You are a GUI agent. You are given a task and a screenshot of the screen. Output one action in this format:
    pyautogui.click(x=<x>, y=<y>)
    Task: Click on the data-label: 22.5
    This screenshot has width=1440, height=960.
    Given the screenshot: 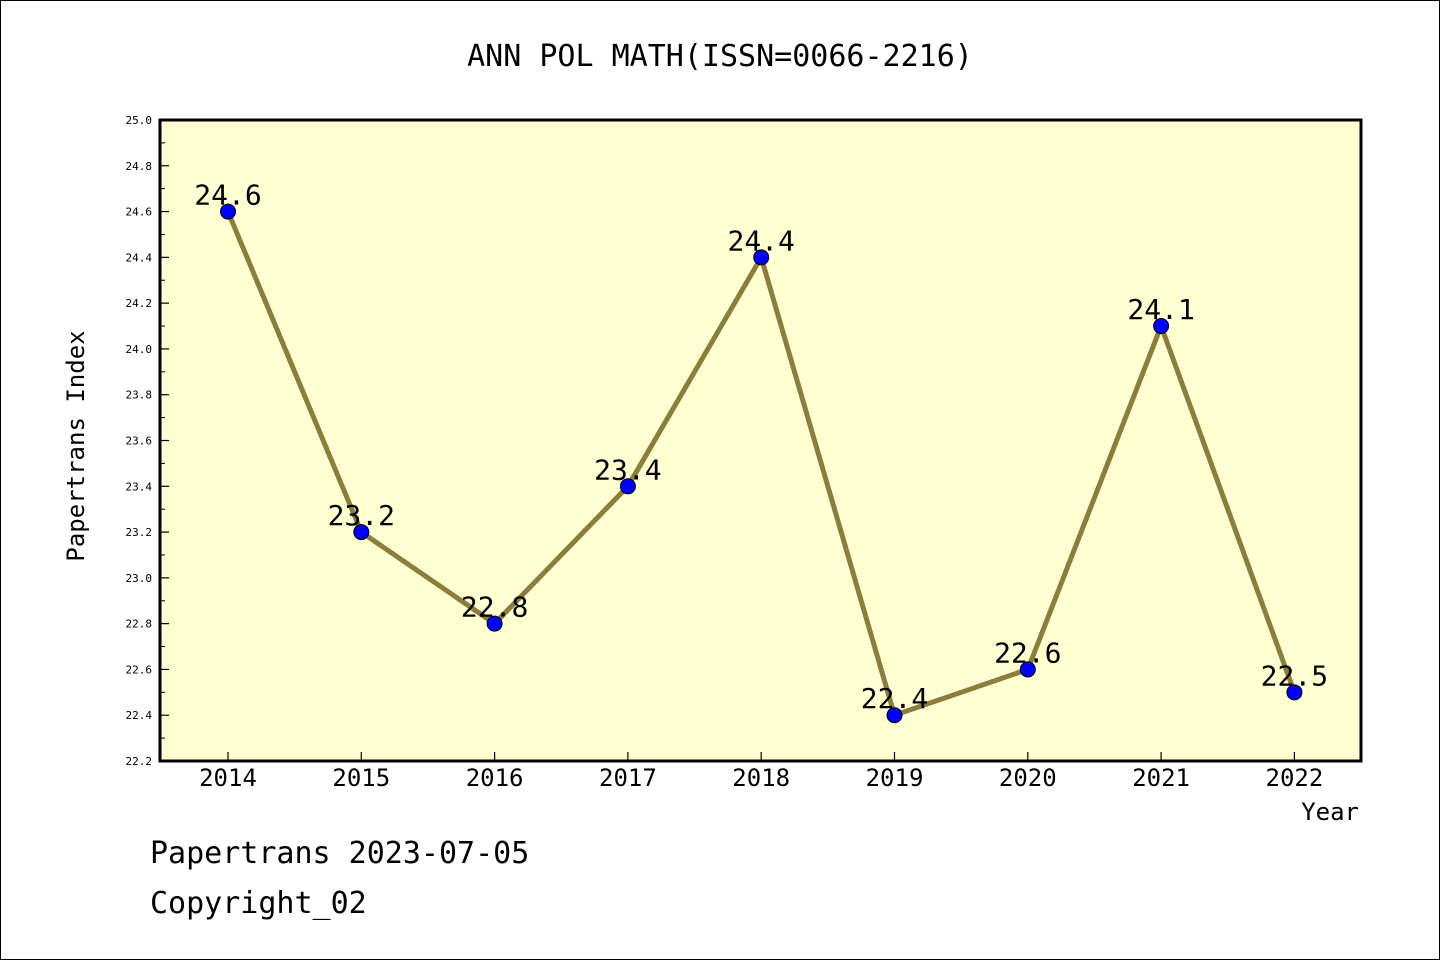 What is the action you would take?
    pyautogui.click(x=1294, y=675)
    